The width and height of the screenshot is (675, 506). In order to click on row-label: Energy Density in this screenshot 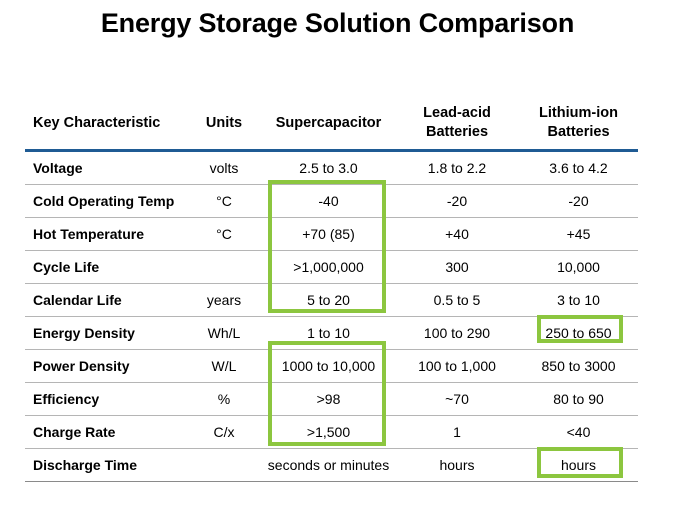, I will do `click(105, 333)`.